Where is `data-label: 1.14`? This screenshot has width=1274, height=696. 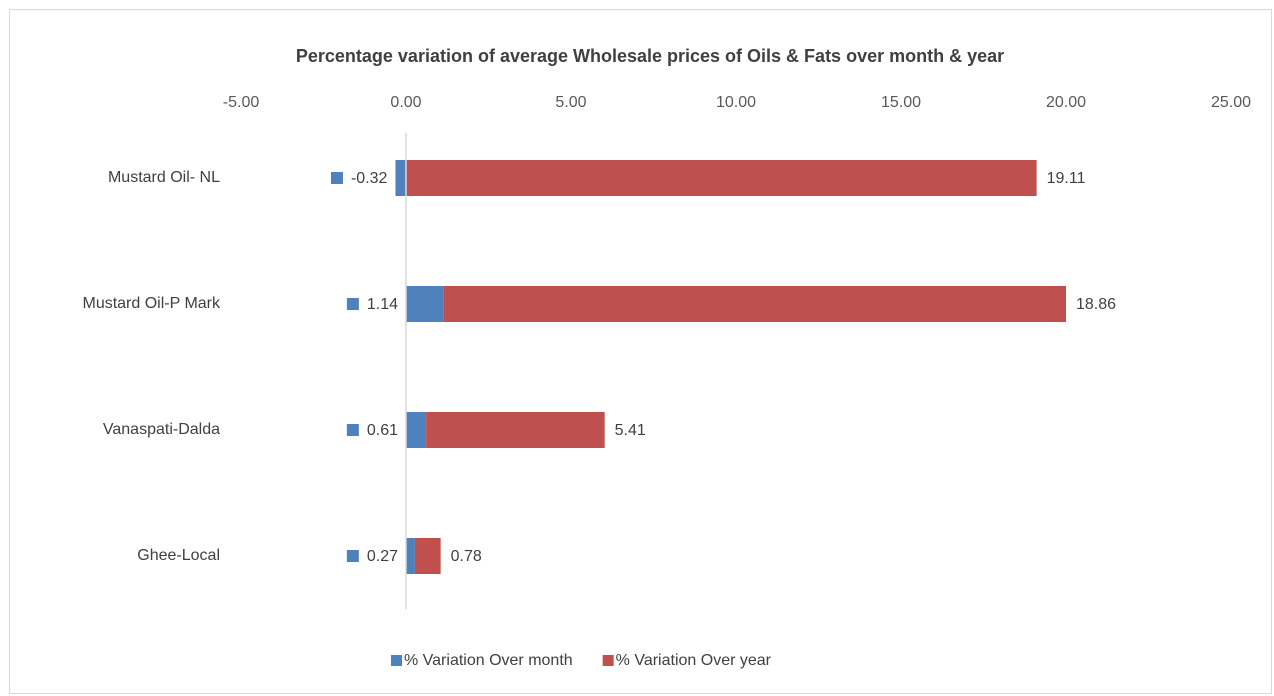 data-label: 1.14 is located at coordinates (382, 304).